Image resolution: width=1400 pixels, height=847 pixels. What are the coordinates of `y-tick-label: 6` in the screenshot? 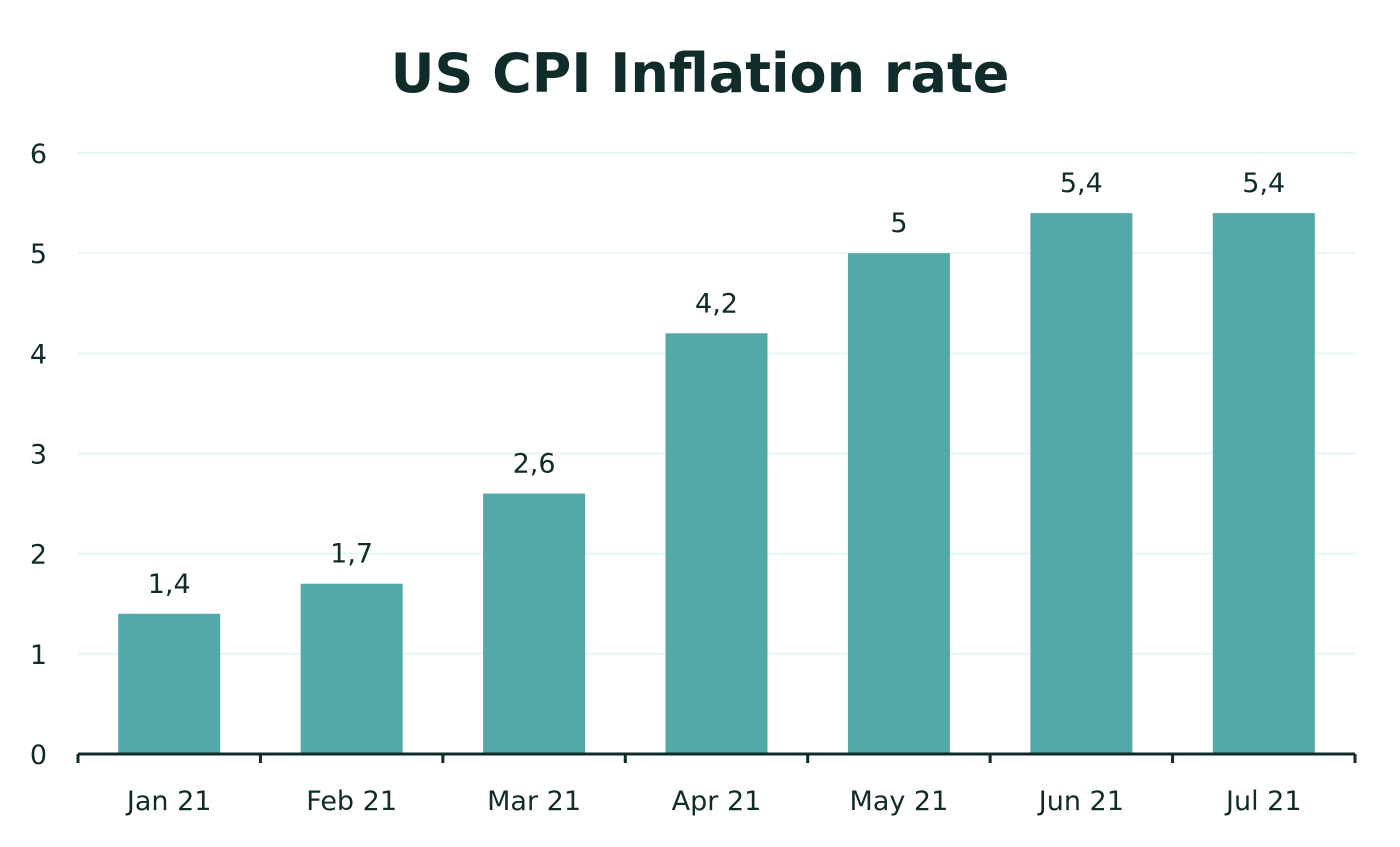 It's located at (38, 154).